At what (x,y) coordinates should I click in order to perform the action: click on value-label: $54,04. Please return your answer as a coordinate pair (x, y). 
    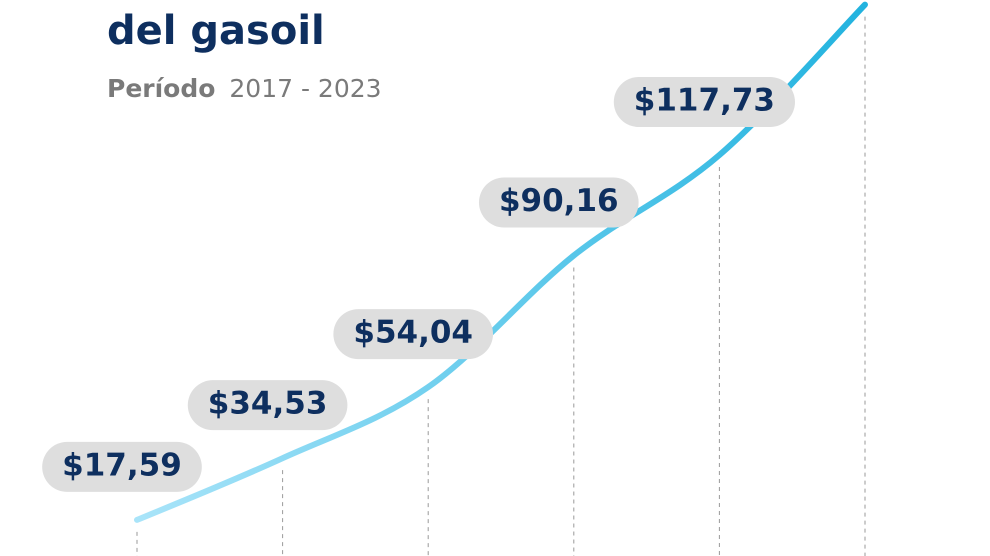
    Looking at the image, I should click on (413, 334).